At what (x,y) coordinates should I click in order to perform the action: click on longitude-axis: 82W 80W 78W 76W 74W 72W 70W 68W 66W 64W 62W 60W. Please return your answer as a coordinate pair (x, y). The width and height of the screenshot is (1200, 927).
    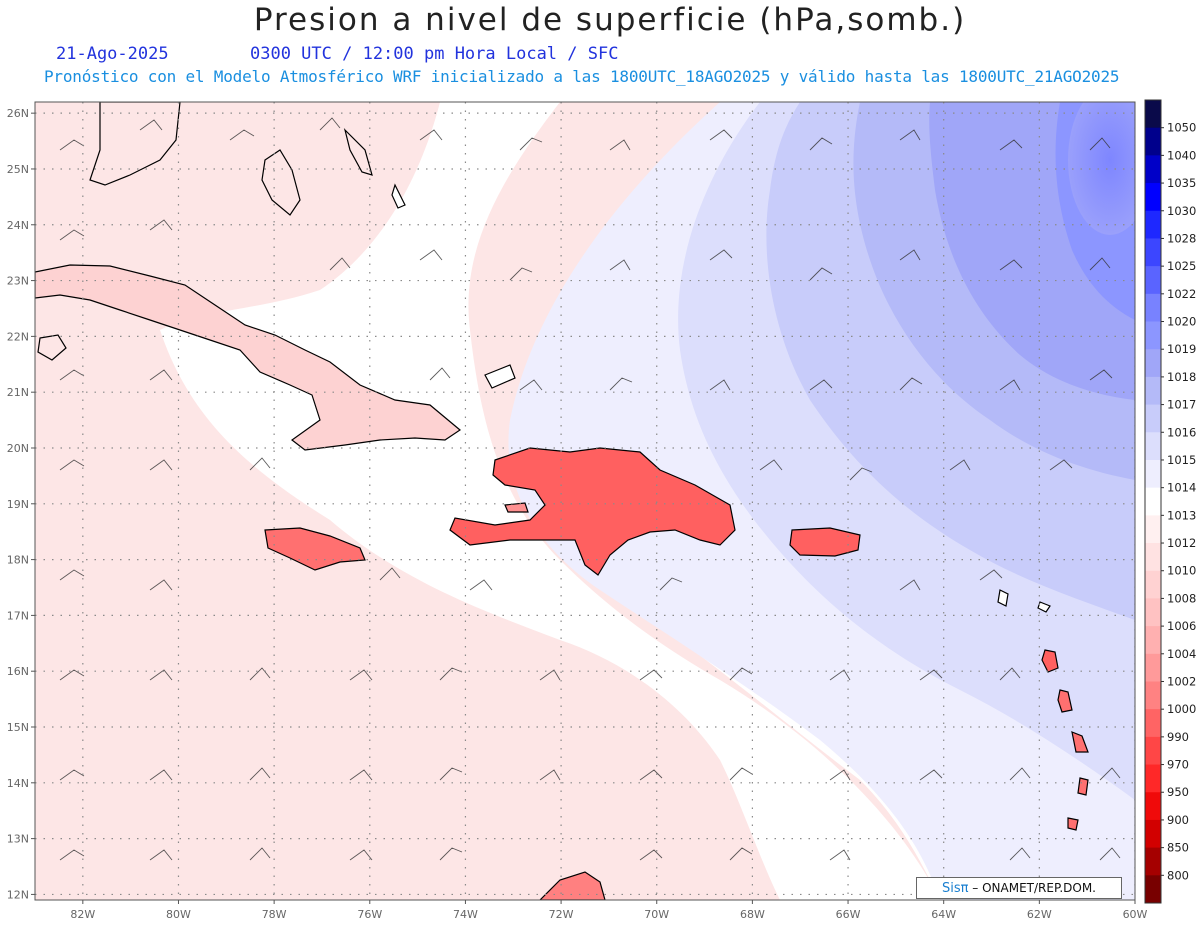
    Looking at the image, I should click on (609, 910).